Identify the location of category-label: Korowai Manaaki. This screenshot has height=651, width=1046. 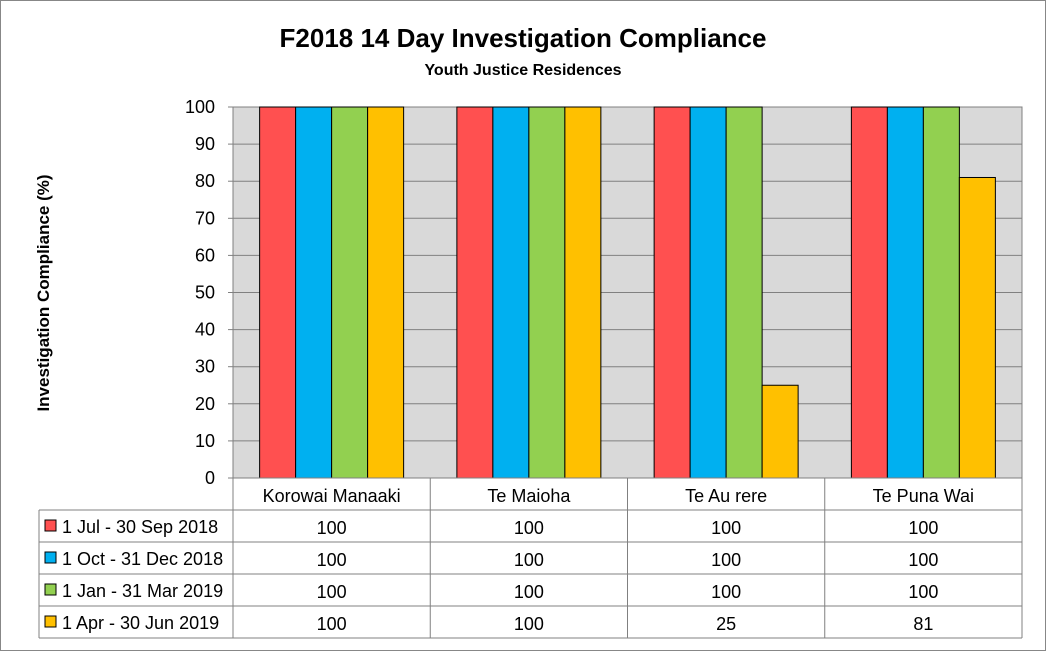
(332, 496).